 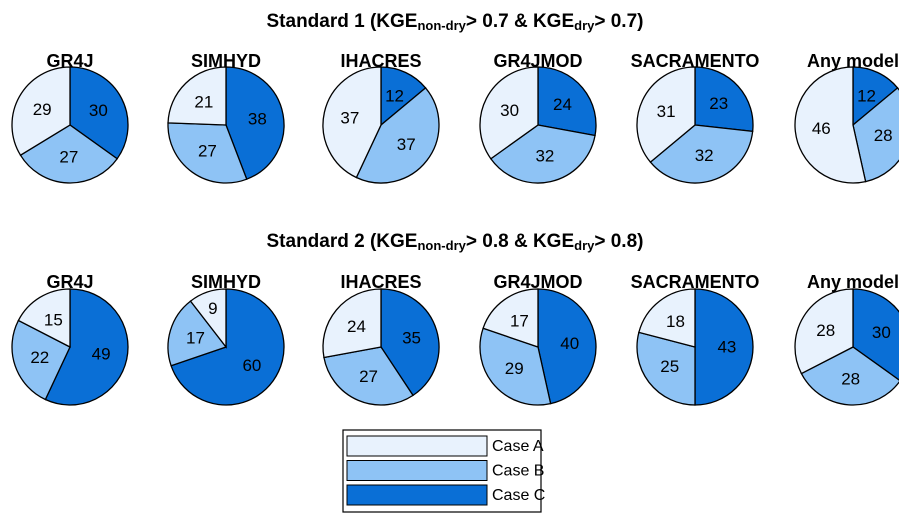 I want to click on heading-part: Standard 2 (KGE, so click(x=342, y=241).